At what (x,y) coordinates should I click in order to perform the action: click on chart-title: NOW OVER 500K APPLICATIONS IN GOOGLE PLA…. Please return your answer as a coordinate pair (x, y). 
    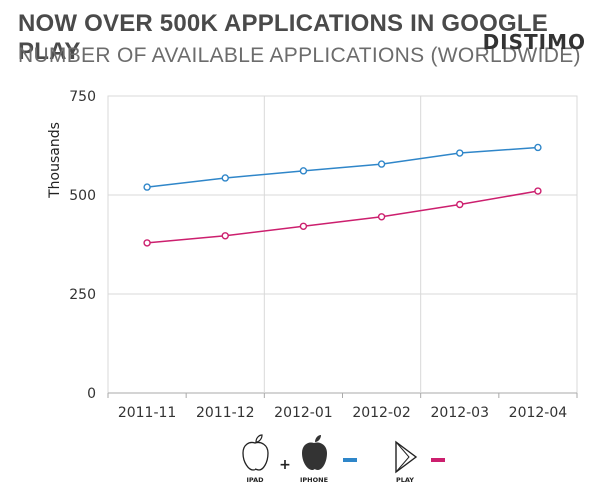
    Looking at the image, I should click on (283, 37).